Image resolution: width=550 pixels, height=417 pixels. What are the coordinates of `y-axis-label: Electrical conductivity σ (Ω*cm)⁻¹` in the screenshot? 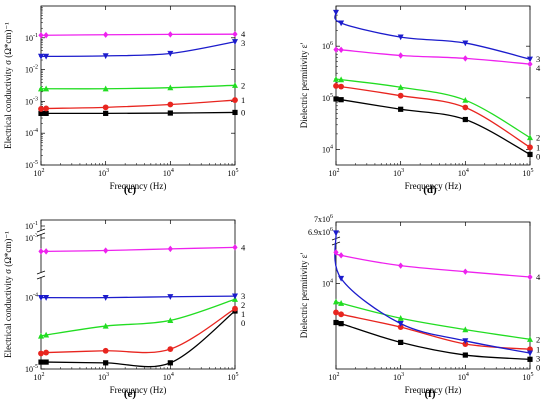 It's located at (8, 85).